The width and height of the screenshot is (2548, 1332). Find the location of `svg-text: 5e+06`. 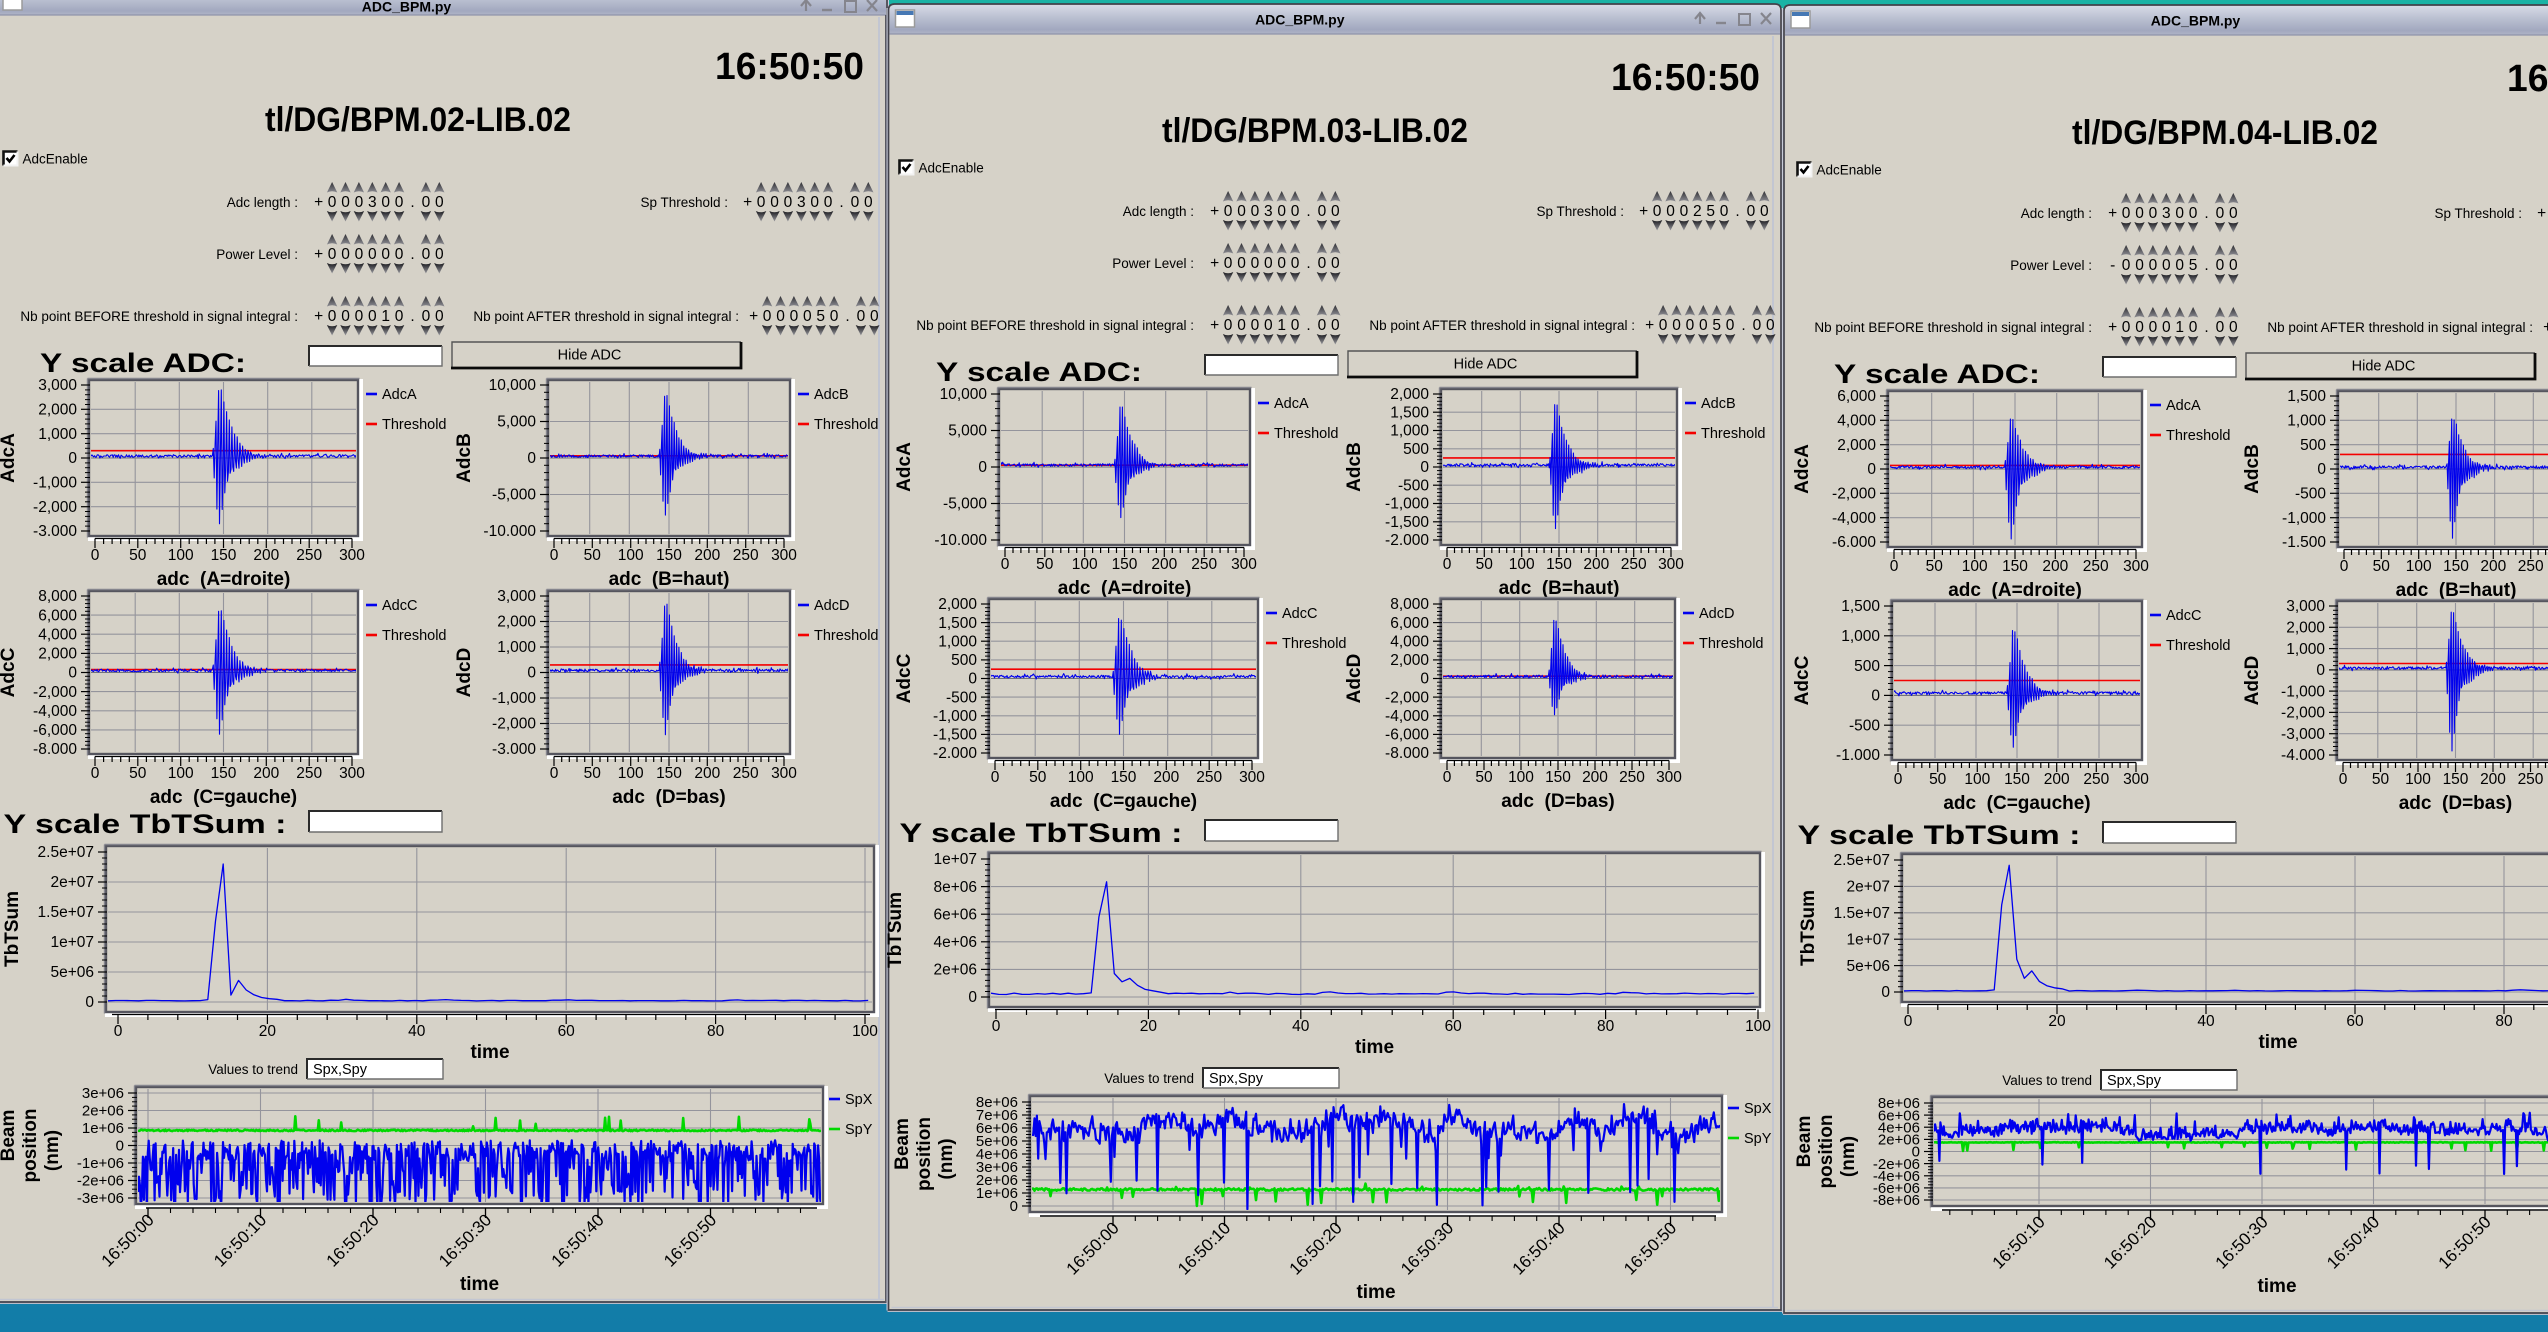

svg-text: 5e+06 is located at coordinates (997, 1141).